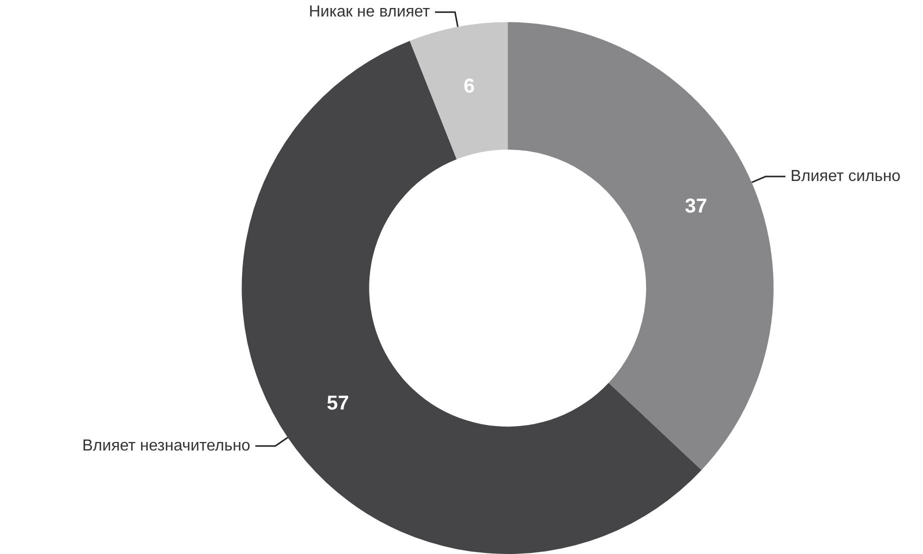 This screenshot has width=923, height=554. What do you see at coordinates (696, 207) in the screenshot?
I see `data-label: 37` at bounding box center [696, 207].